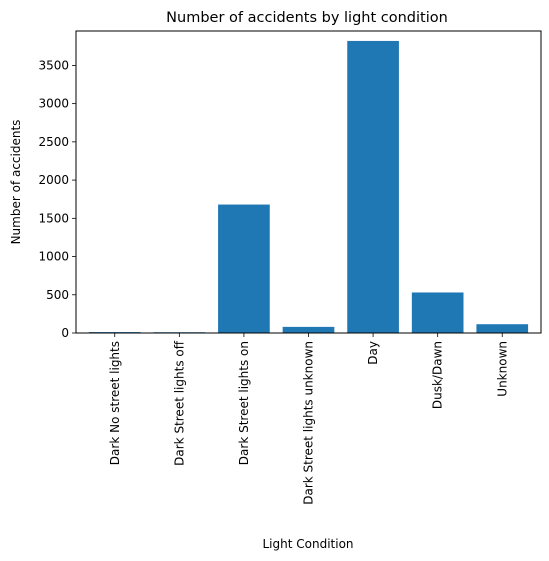  What do you see at coordinates (244, 403) in the screenshot?
I see `x-tick-label-2: Dark Street lights on` at bounding box center [244, 403].